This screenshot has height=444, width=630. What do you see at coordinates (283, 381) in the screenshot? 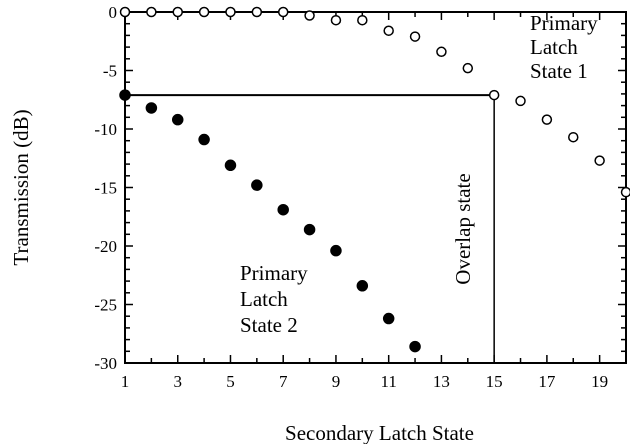
I see `x-tick-label: 7` at bounding box center [283, 381].